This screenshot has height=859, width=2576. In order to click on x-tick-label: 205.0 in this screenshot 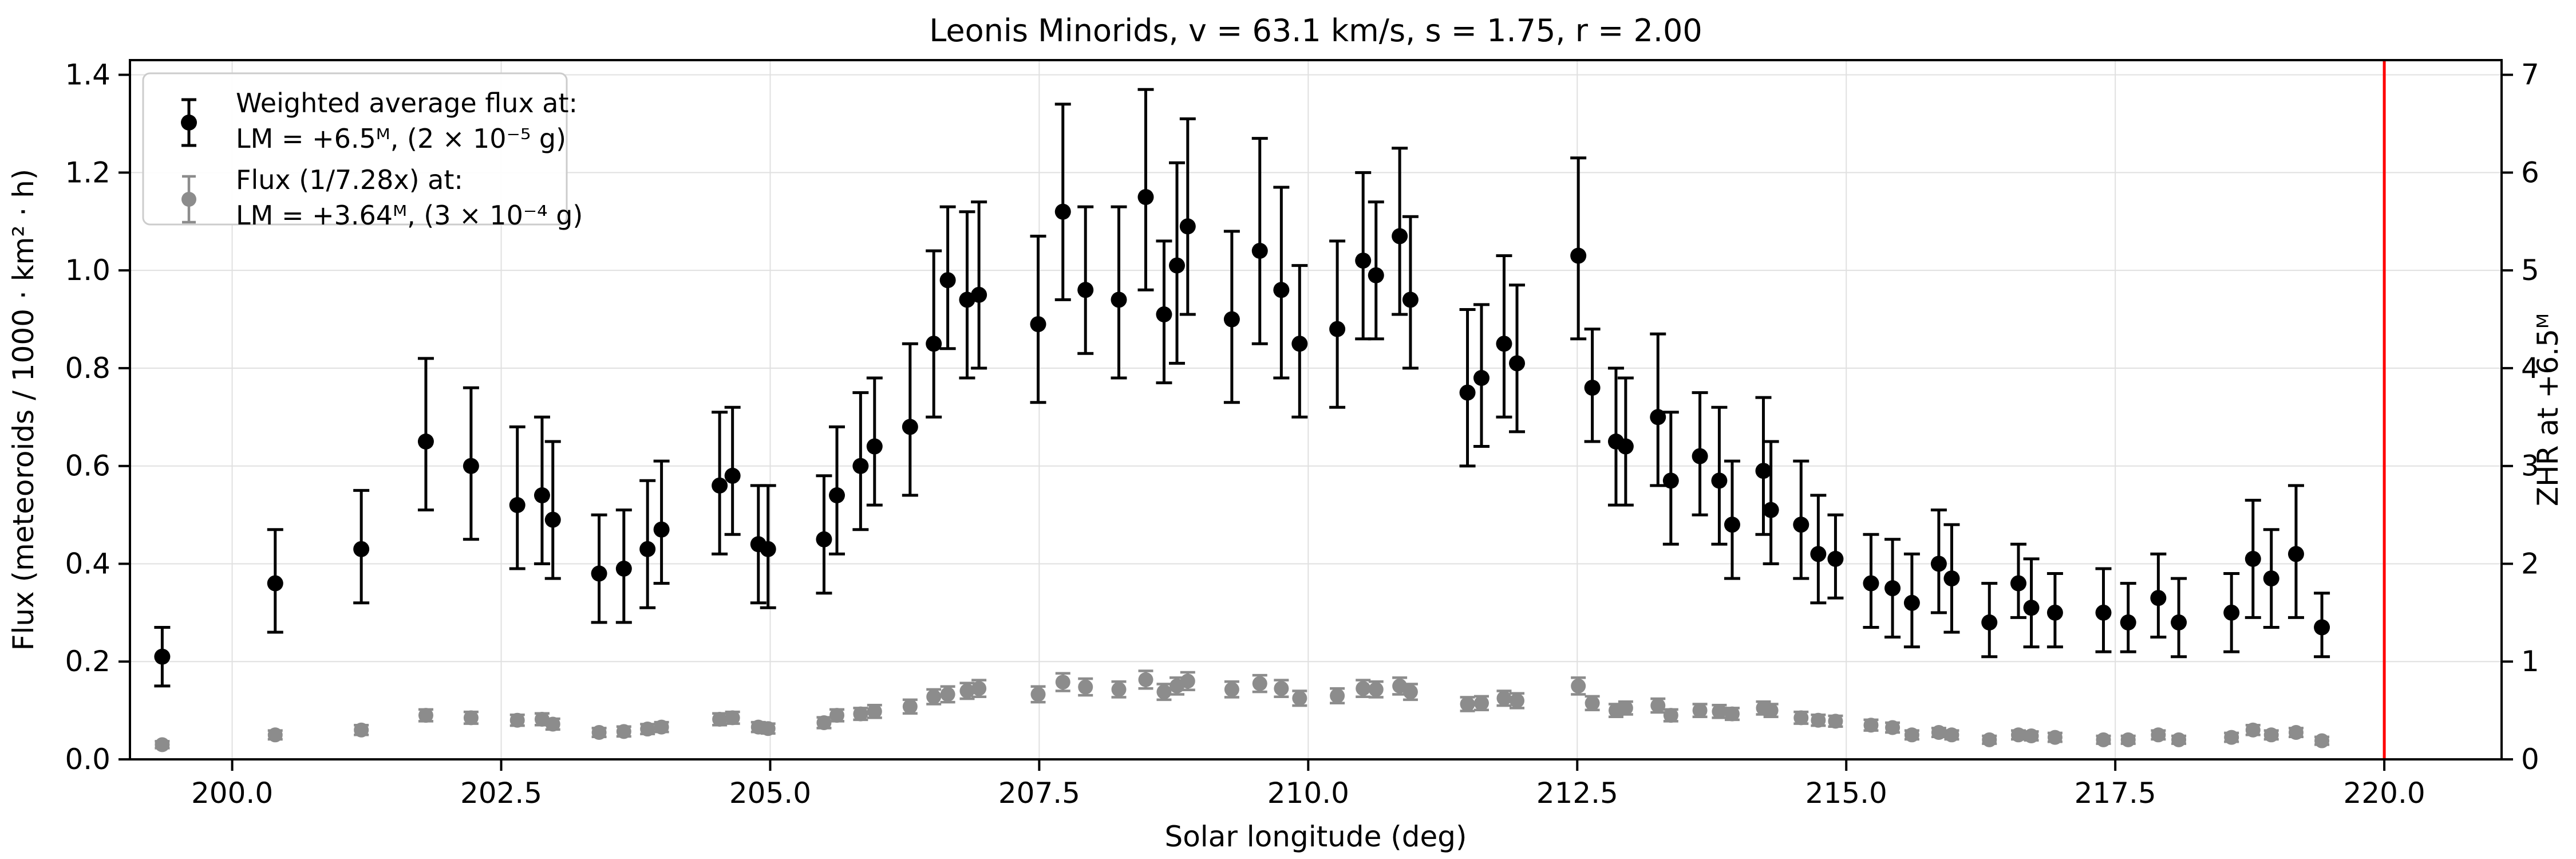, I will do `click(770, 793)`.